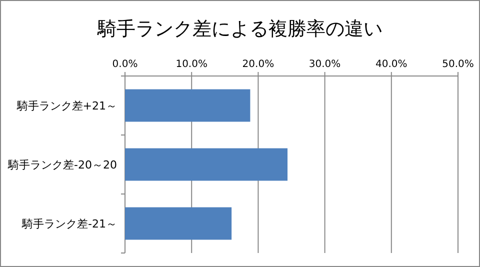 This screenshot has height=267, width=480. What do you see at coordinates (458, 64) in the screenshot?
I see `x-tick-label: 50.0%` at bounding box center [458, 64].